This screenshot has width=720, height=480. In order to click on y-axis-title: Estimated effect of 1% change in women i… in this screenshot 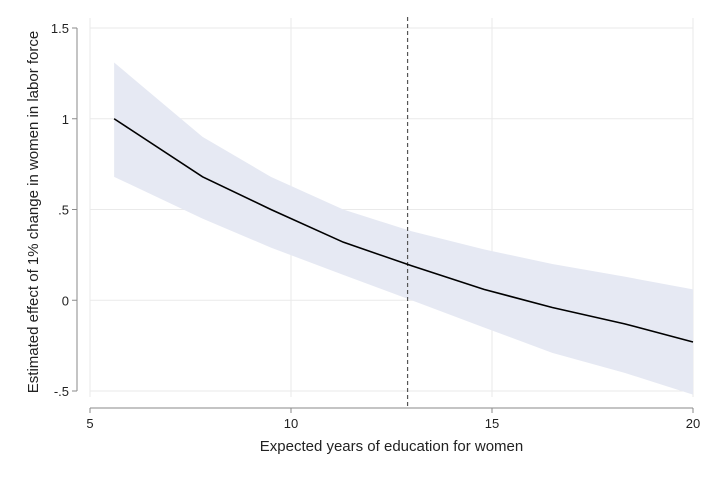, I will do `click(33, 212)`.